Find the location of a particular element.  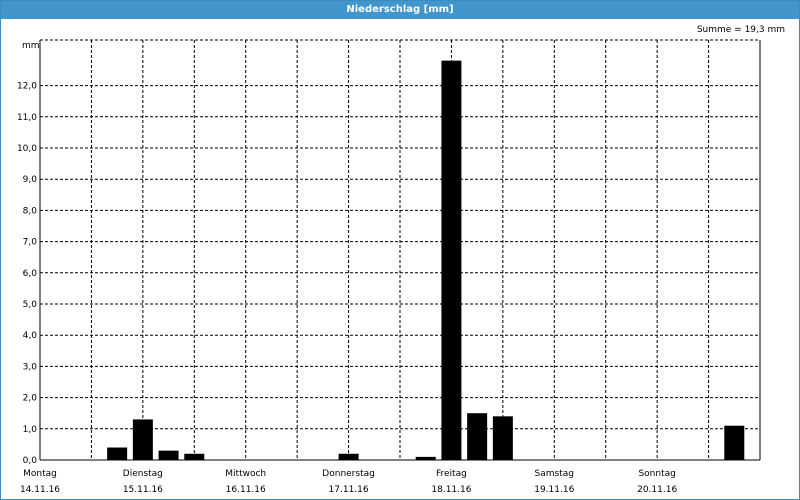

y-tick-label: 6,0 is located at coordinates (30, 274).